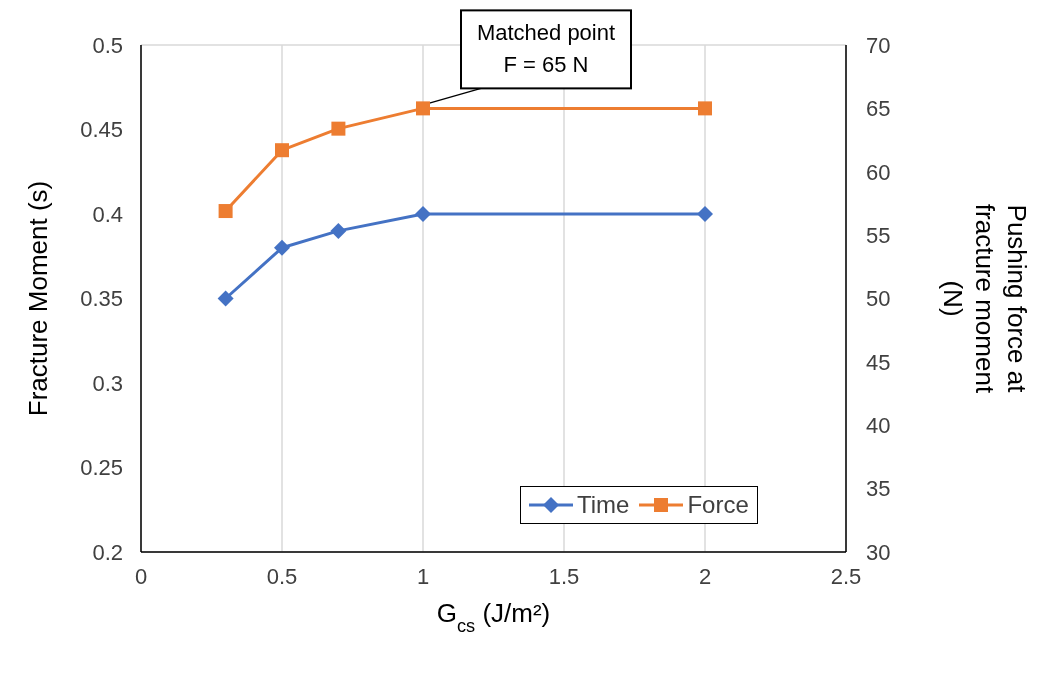 The height and width of the screenshot is (688, 1054). Describe the element at coordinates (878, 299) in the screenshot. I see `y2-tick-label: 50` at that location.